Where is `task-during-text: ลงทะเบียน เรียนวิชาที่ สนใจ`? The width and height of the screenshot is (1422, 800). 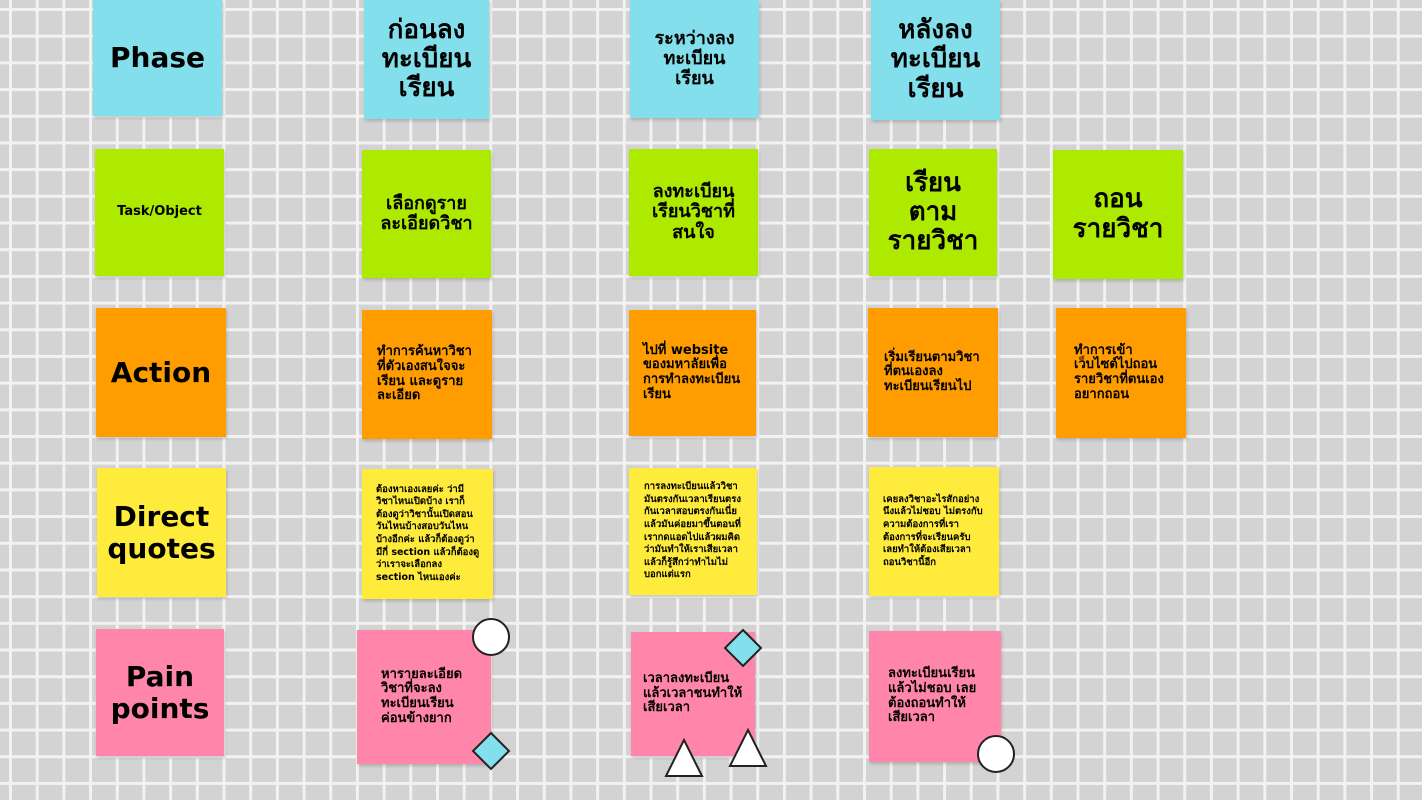
task-during-text: ลงทะเบียน เรียนวิชาที่ สนใจ is located at coordinates (693, 212).